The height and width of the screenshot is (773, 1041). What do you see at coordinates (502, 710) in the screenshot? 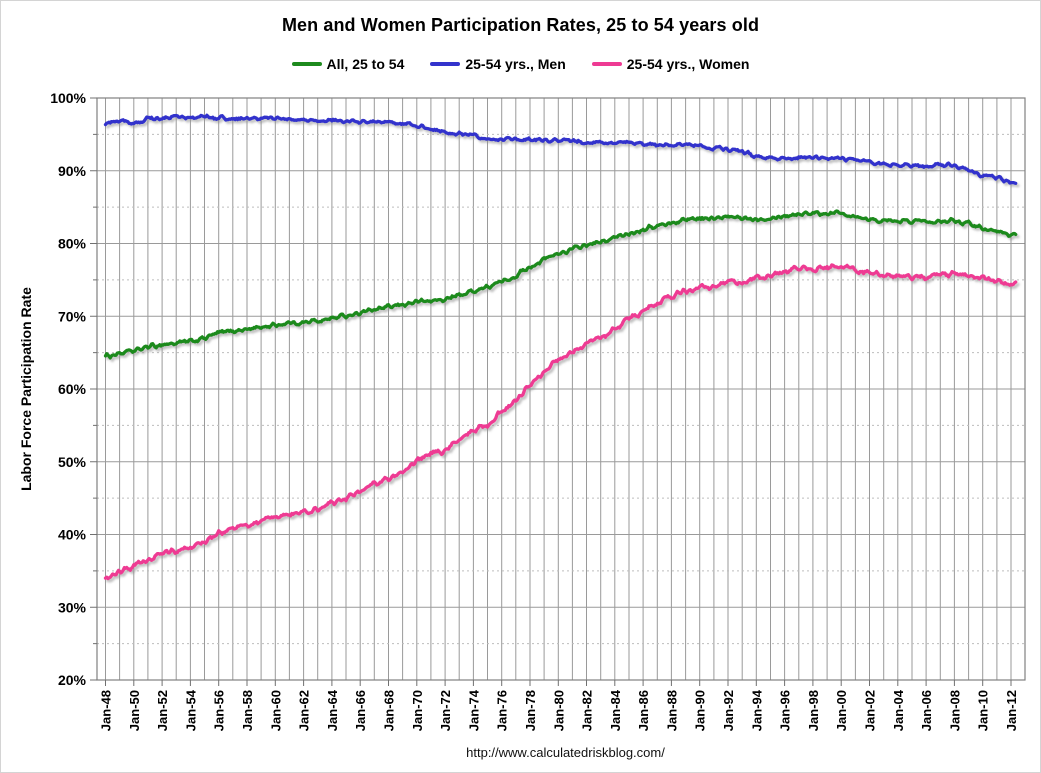
I see `x-tick-label: Jan-76` at bounding box center [502, 710].